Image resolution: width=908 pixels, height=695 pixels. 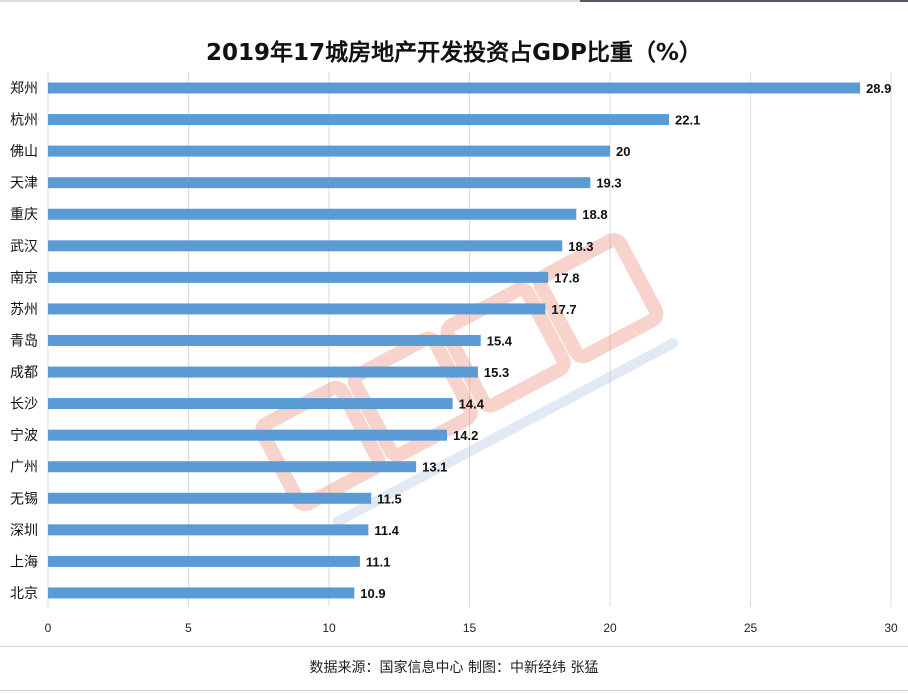 What do you see at coordinates (472, 404) in the screenshot?
I see `data-label: 14.4` at bounding box center [472, 404].